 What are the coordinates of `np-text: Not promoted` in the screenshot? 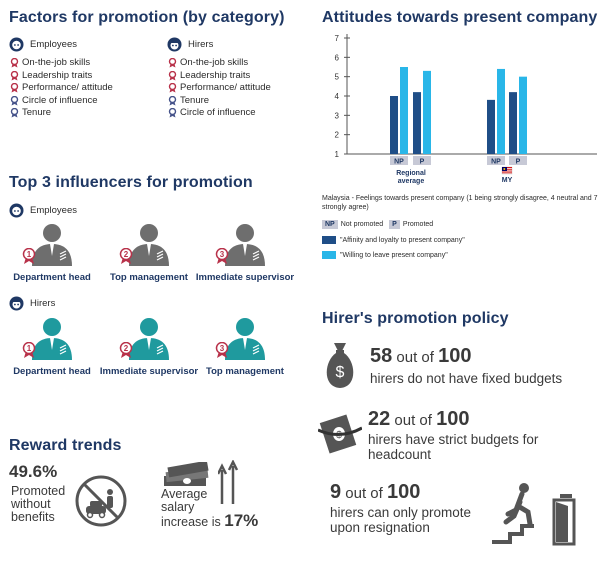 It's located at (362, 224).